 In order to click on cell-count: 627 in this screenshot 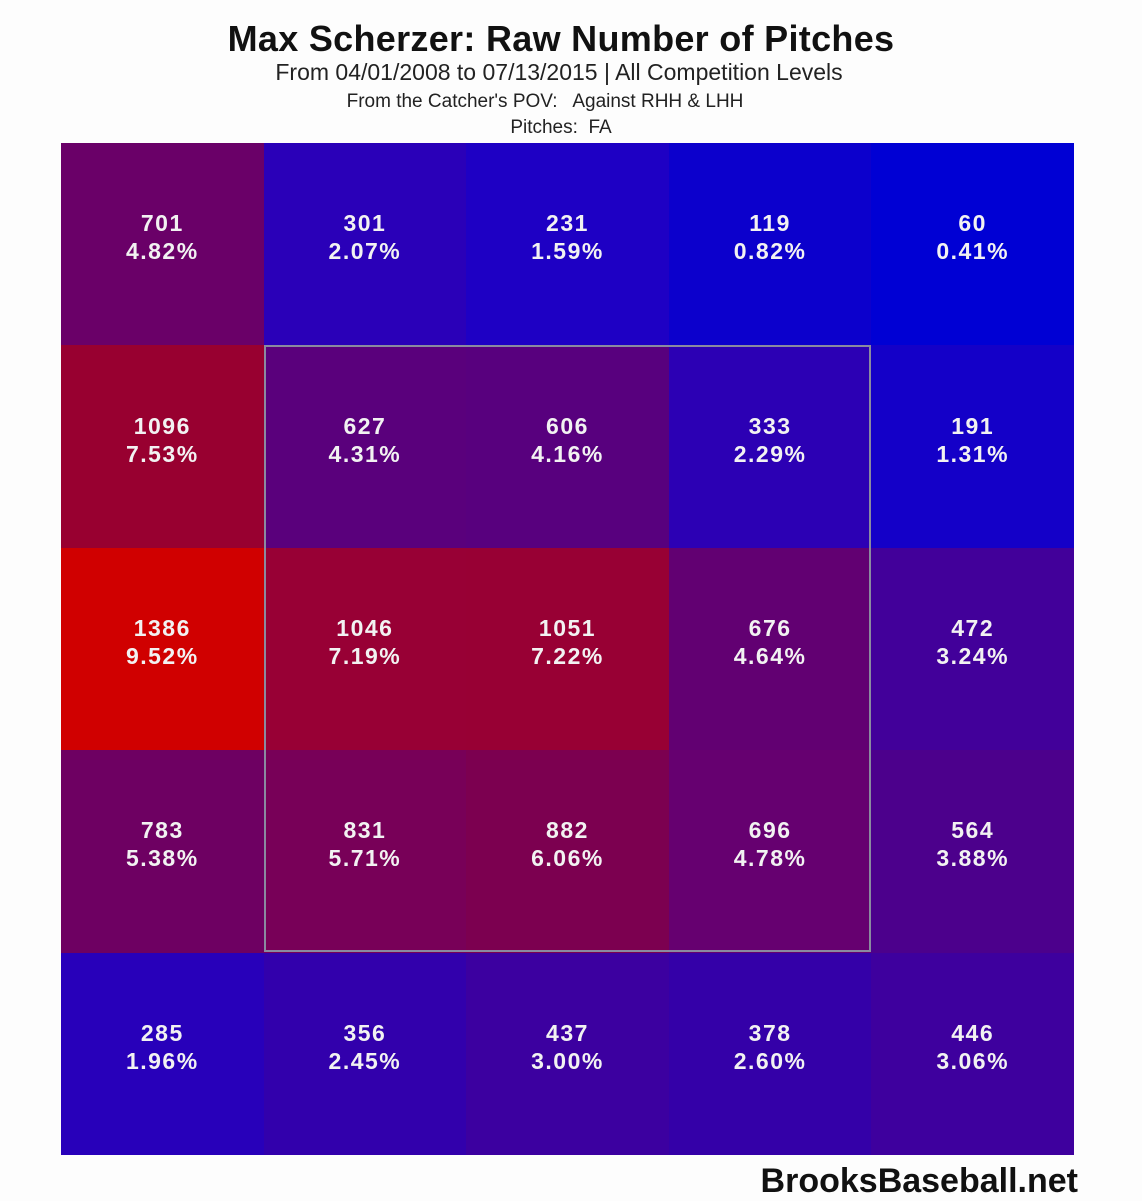, I will do `click(365, 425)`.